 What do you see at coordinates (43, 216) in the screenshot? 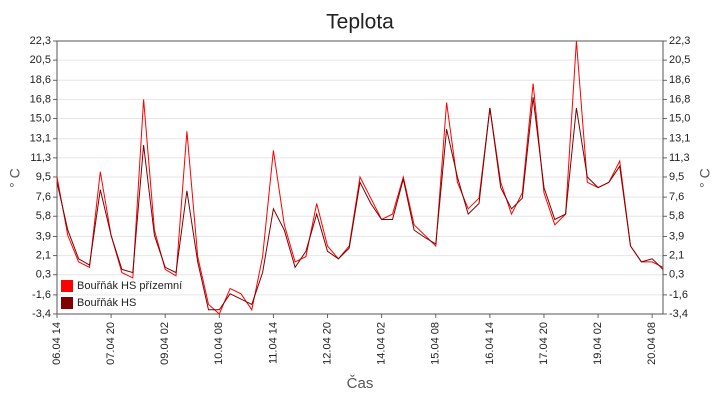
I see `y-tick-label: 5,8` at bounding box center [43, 216].